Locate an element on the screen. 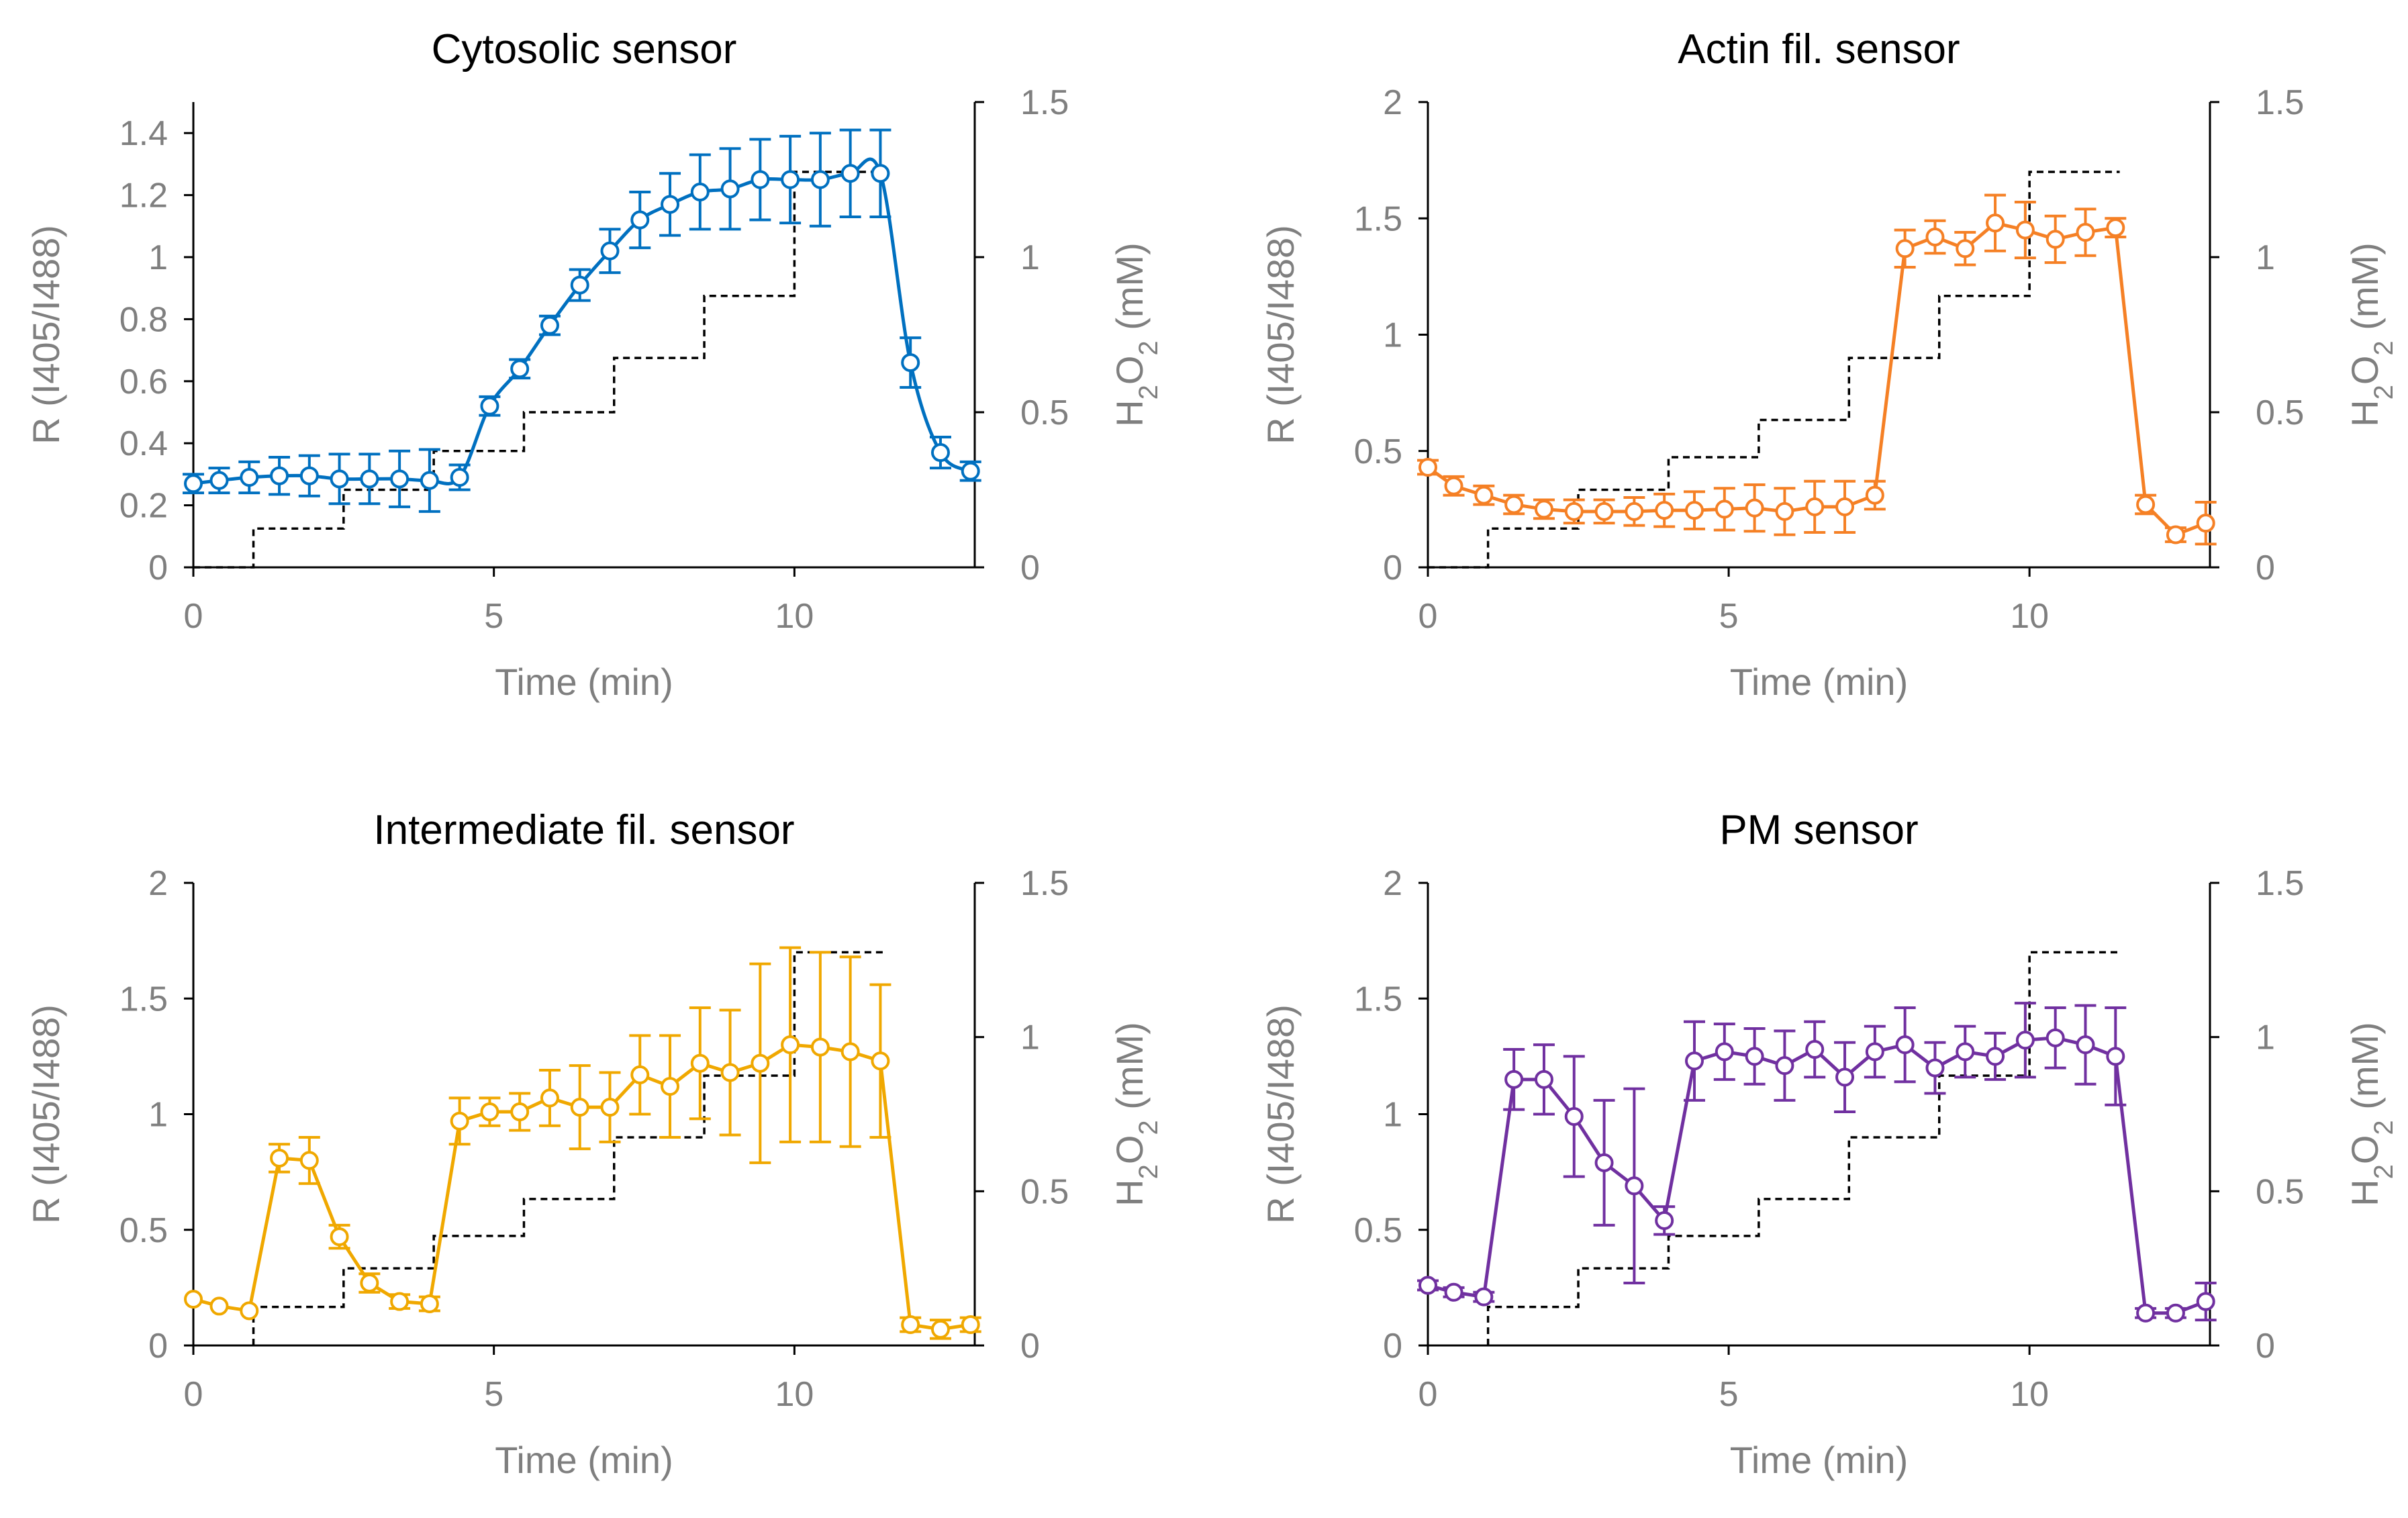 This screenshot has height=1518, width=2408. chart-title: PM sensor is located at coordinates (1818, 830).